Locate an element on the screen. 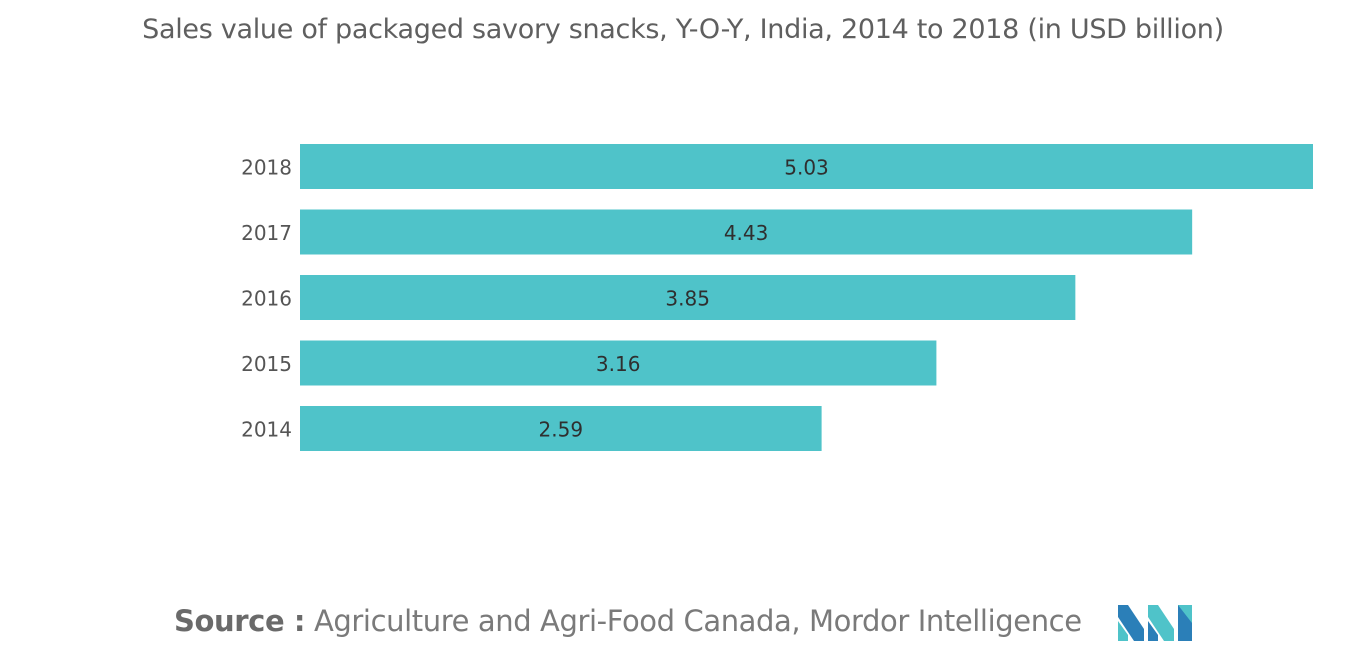  category-label-2018: 2018 is located at coordinates (266, 168).